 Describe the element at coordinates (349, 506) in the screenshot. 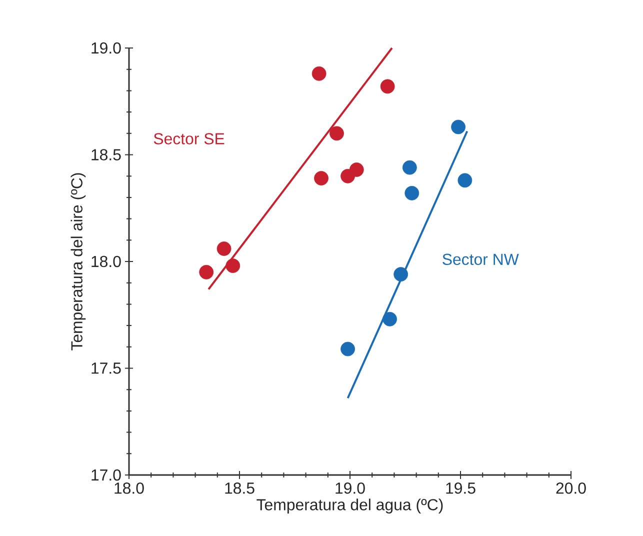

I see `x-axis-title: Temperatura del agua (ºC)` at that location.